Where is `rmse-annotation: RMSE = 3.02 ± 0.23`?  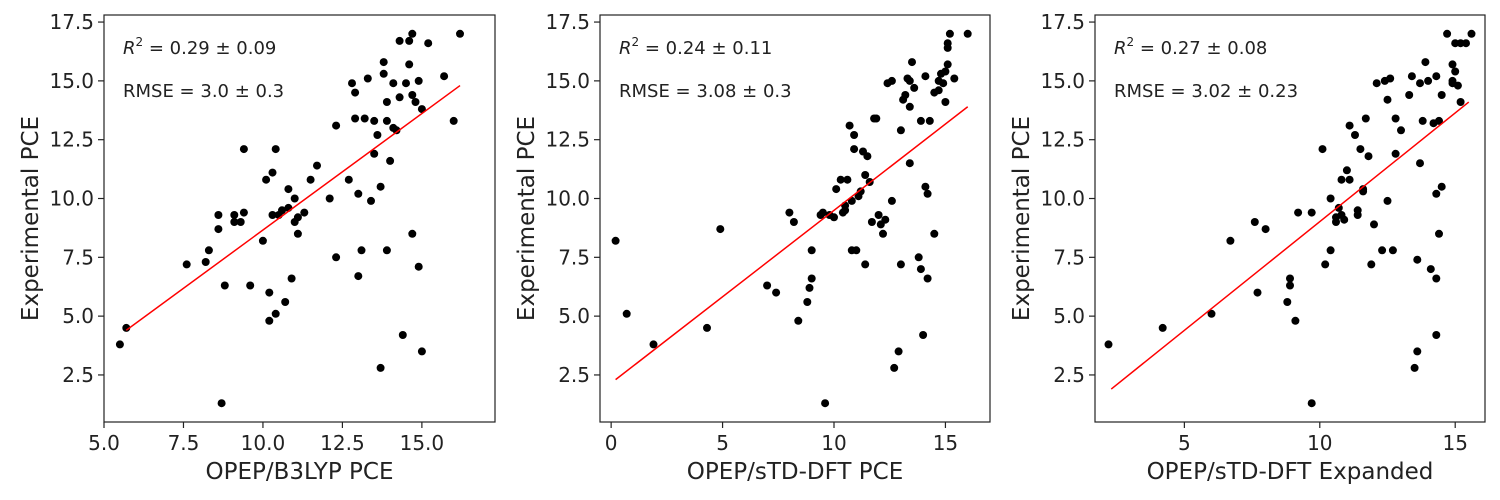 rmse-annotation: RMSE = 3.02 ± 0.23 is located at coordinates (1206, 91).